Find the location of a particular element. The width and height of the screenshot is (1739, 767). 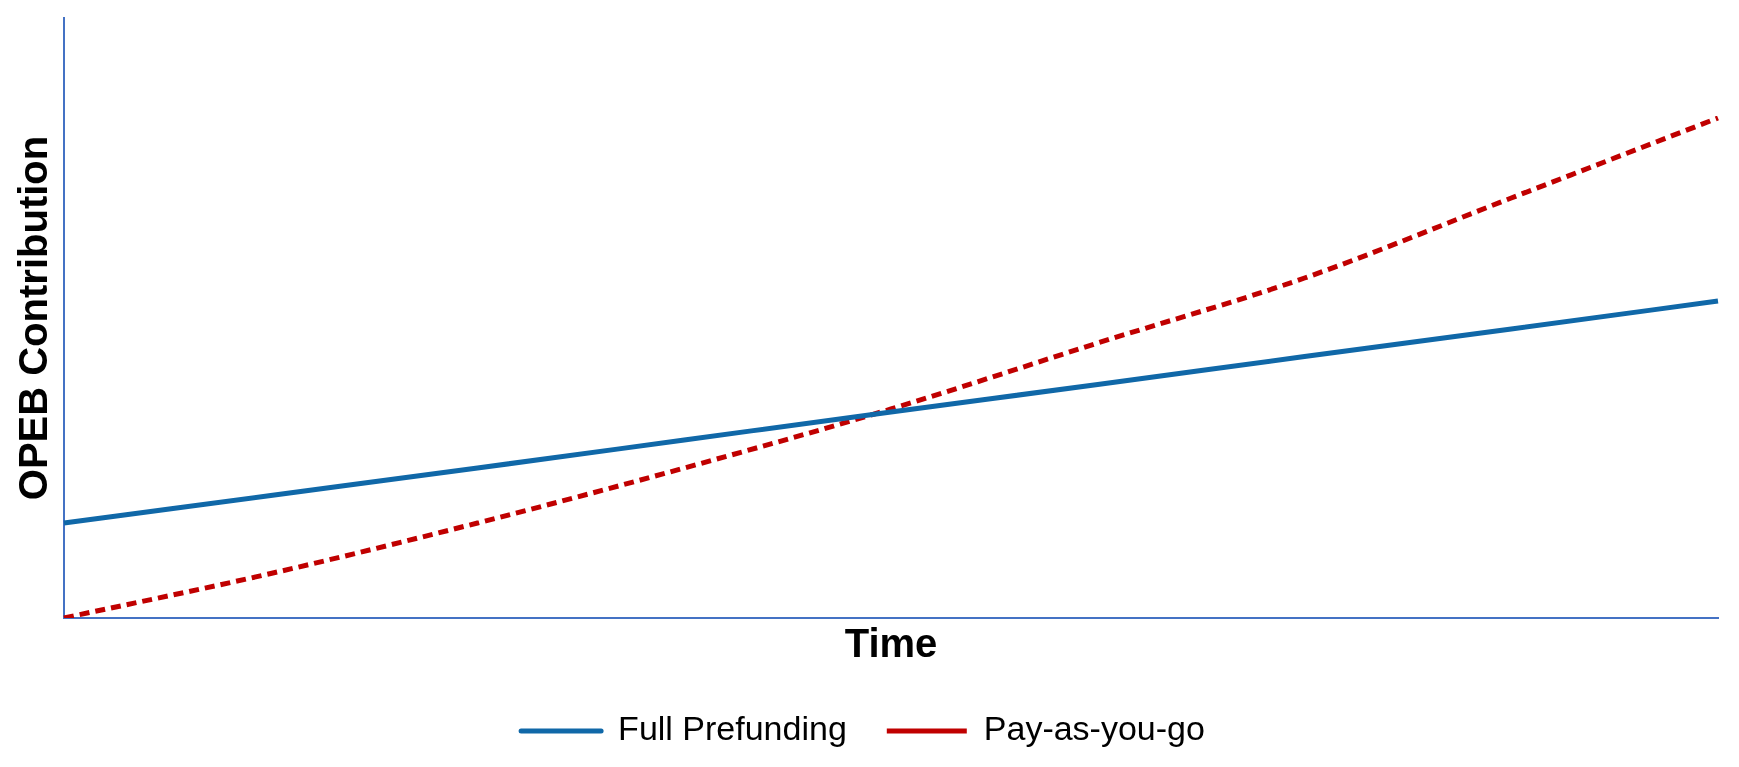

legend-label: Full Prefunding is located at coordinates (732, 728).